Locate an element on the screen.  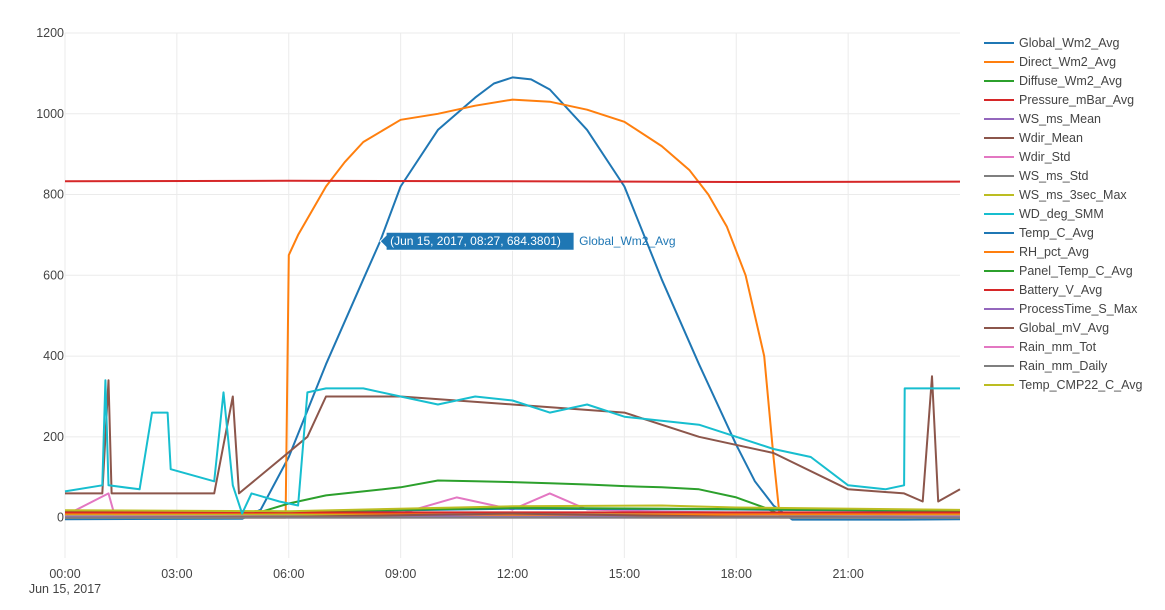
legend-label: Temp_C_Avg is located at coordinates (1056, 233).